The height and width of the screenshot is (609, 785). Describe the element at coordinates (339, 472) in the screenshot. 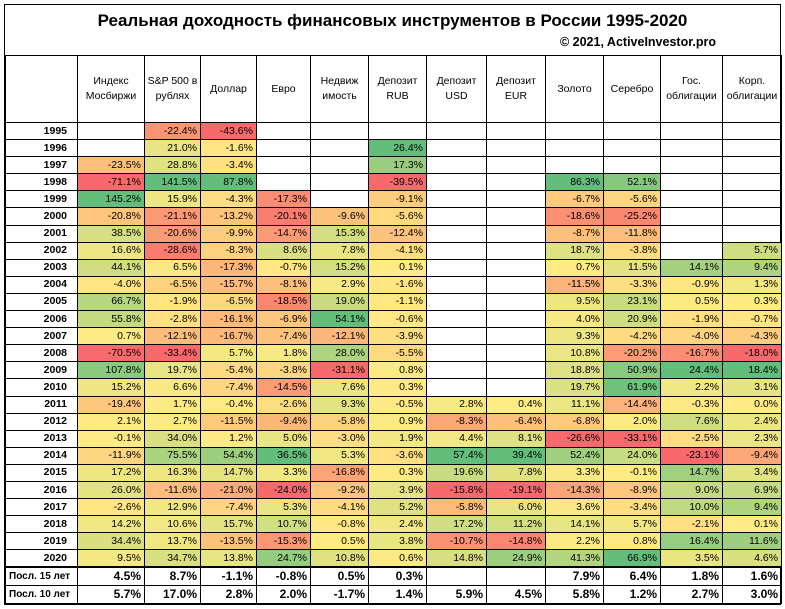

I see `value-cell: -16.8%` at that location.